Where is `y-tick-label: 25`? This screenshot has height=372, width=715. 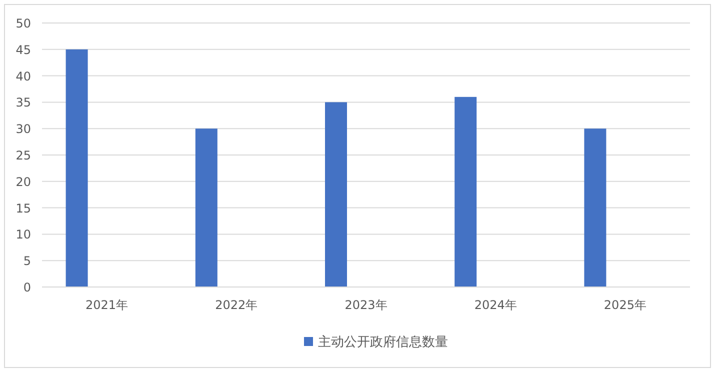
y-tick-label: 25 is located at coordinates (23, 155).